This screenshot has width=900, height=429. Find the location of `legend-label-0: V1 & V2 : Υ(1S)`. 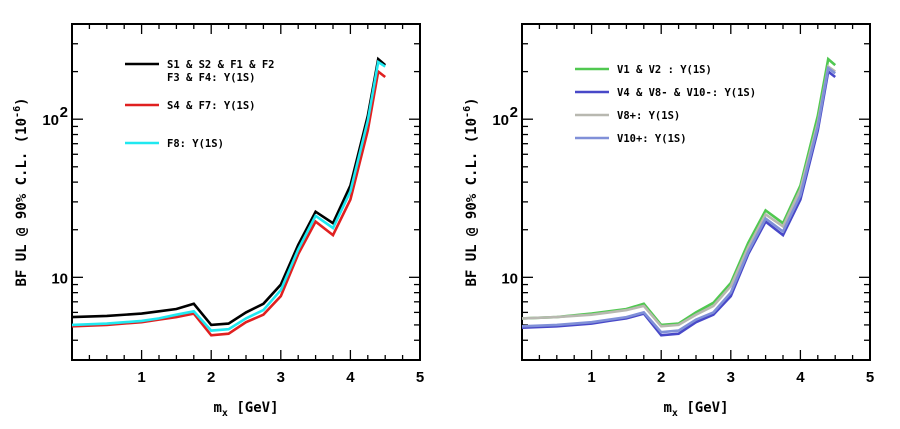

legend-label-0: V1 & V2 : Υ(1S) is located at coordinates (664, 70).